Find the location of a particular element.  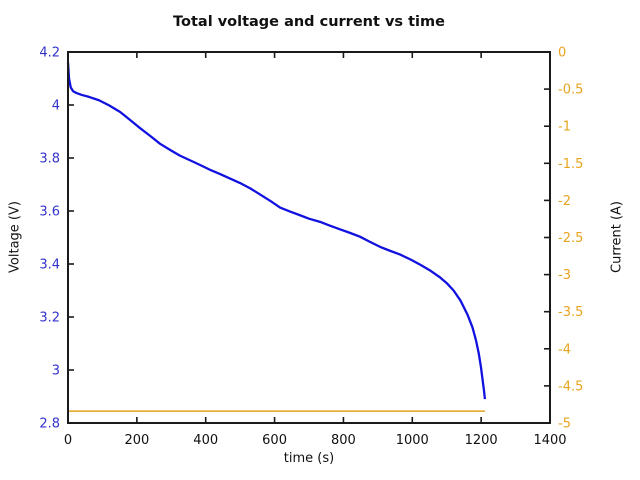

y-right-tick-label: -2 is located at coordinates (564, 201).